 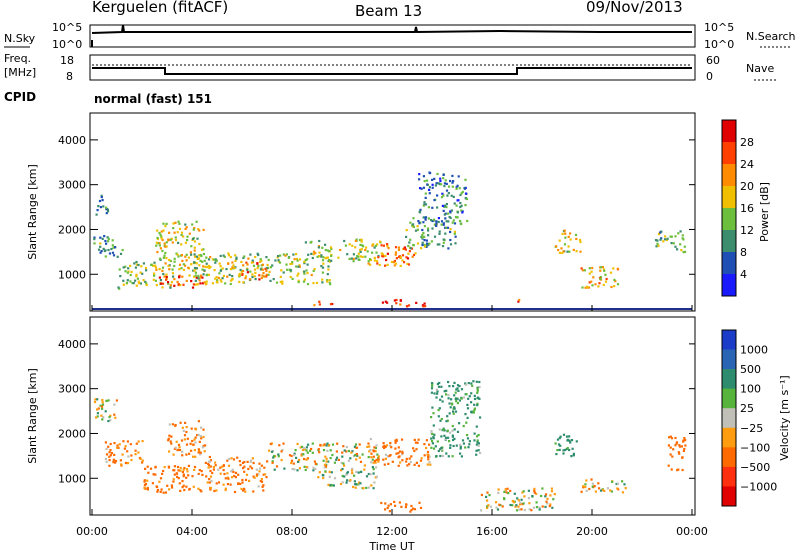 What do you see at coordinates (743, 274) in the screenshot?
I see `colorbar-tick-label: 4` at bounding box center [743, 274].